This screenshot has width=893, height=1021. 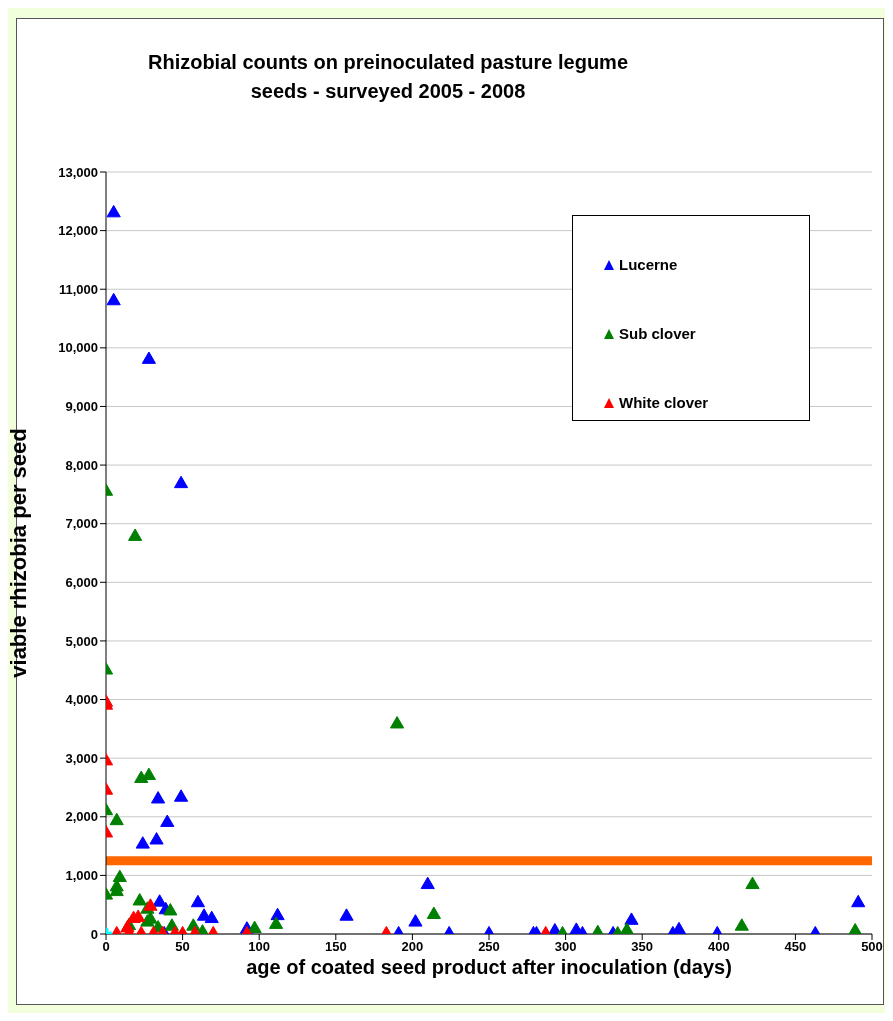 I want to click on legend-label: Sub clover, so click(x=657, y=333).